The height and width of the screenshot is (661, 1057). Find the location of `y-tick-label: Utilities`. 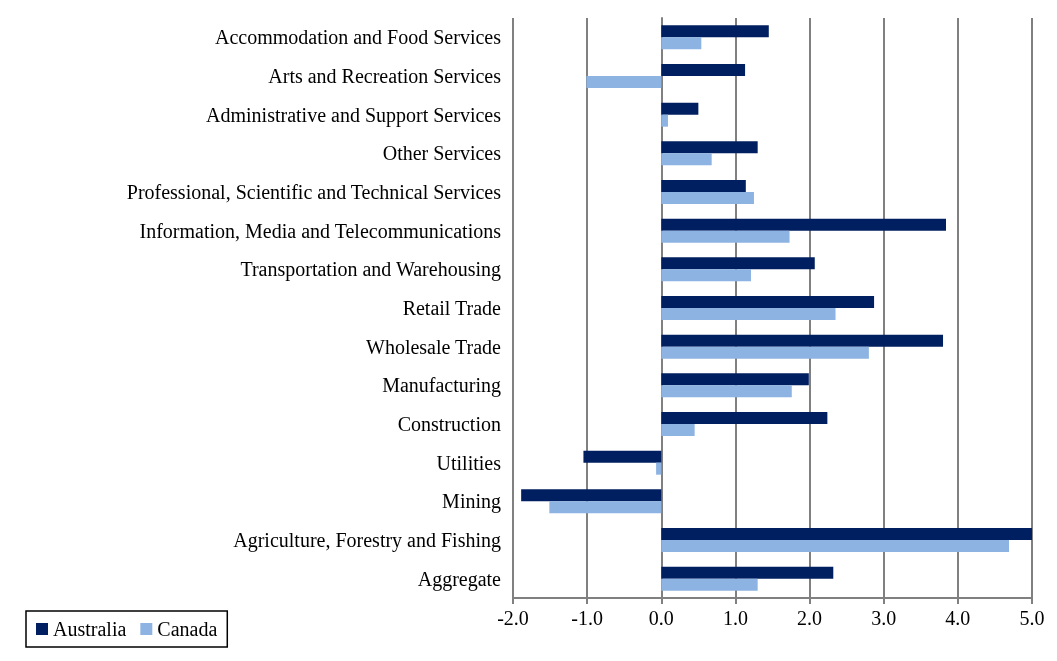

y-tick-label: Utilities is located at coordinates (469, 462).